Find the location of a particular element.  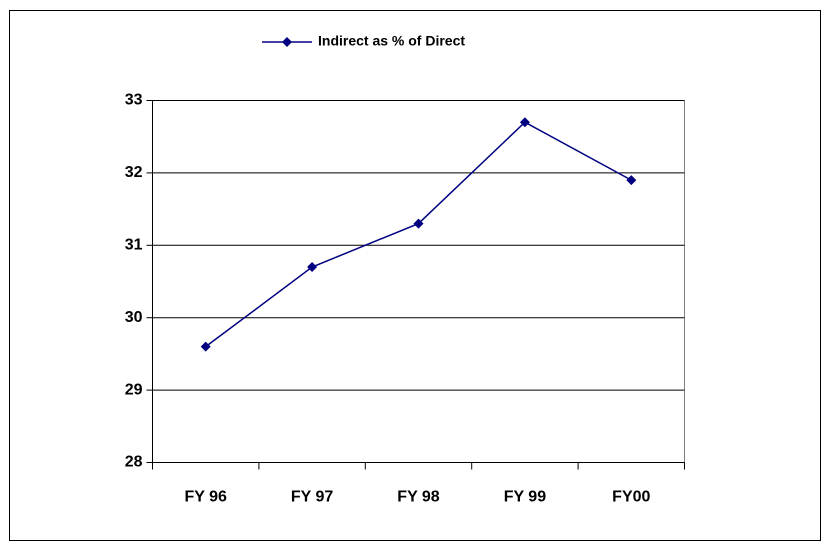

y-tick-label: 33 is located at coordinates (134, 100).